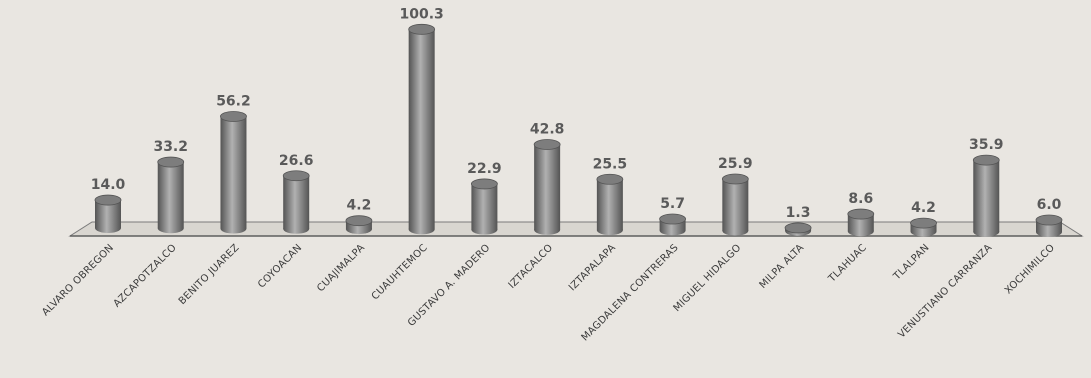  Describe the element at coordinates (782, 266) in the screenshot. I see `category-label: MILPA ALTA` at that location.